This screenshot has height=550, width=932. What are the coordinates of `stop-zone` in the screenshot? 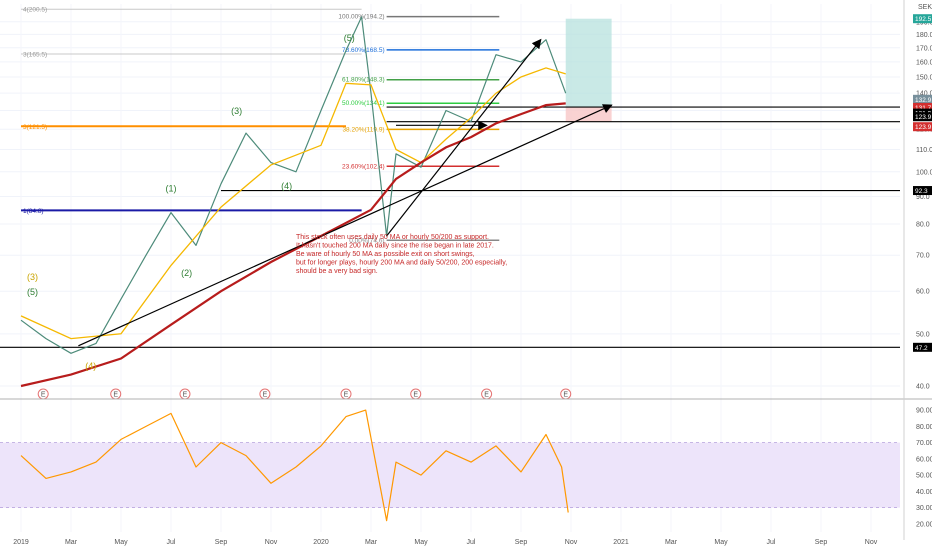 It's located at (588, 114).